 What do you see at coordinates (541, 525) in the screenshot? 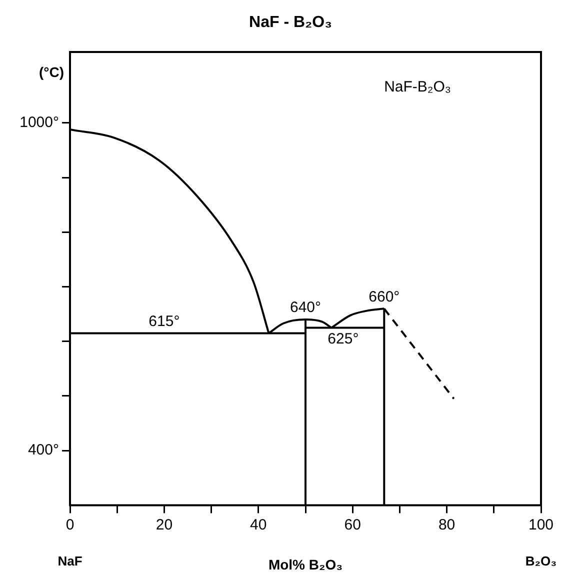
I see `x-tick-label: 100` at bounding box center [541, 525].